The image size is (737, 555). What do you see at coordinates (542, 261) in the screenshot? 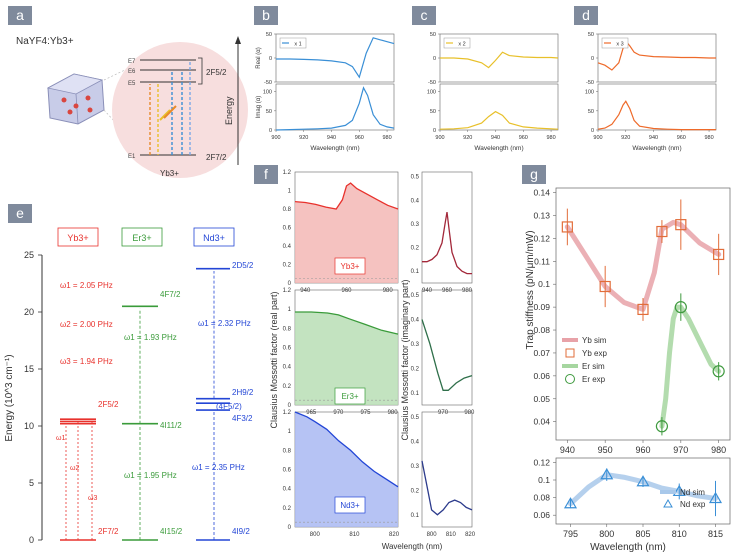
I see `y-tick-label: 0.11` at bounding box center [542, 261].